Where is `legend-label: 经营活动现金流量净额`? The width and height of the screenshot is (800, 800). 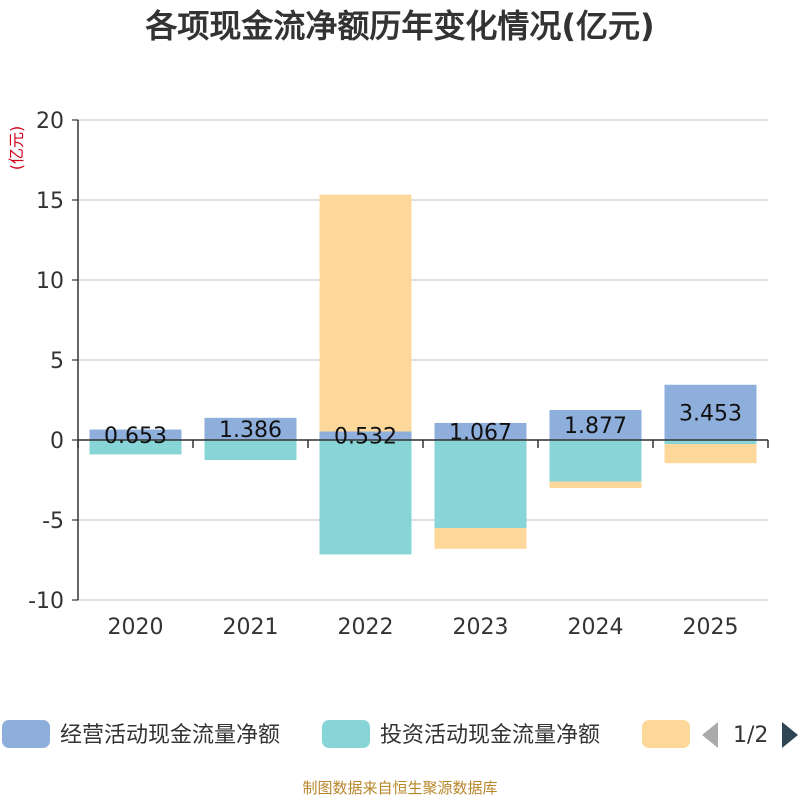
legend-label: 经营活动现金流量净额 is located at coordinates (170, 735).